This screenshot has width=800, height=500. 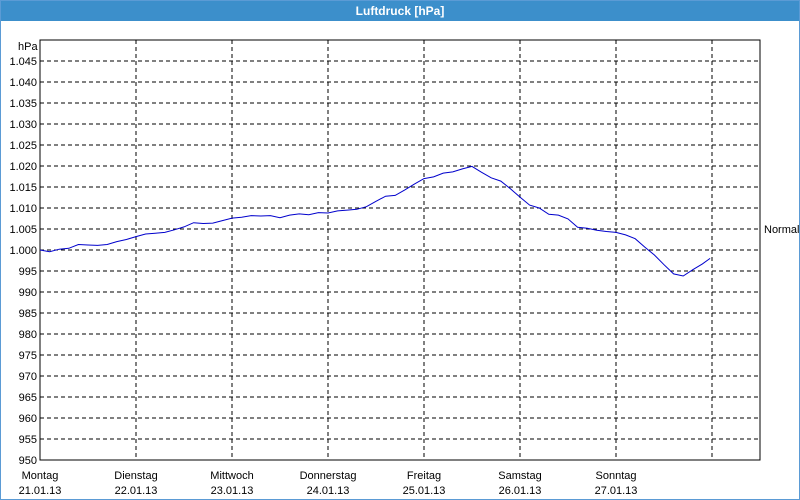 What do you see at coordinates (28, 356) in the screenshot?
I see `y-tick-label: 975` at bounding box center [28, 356].